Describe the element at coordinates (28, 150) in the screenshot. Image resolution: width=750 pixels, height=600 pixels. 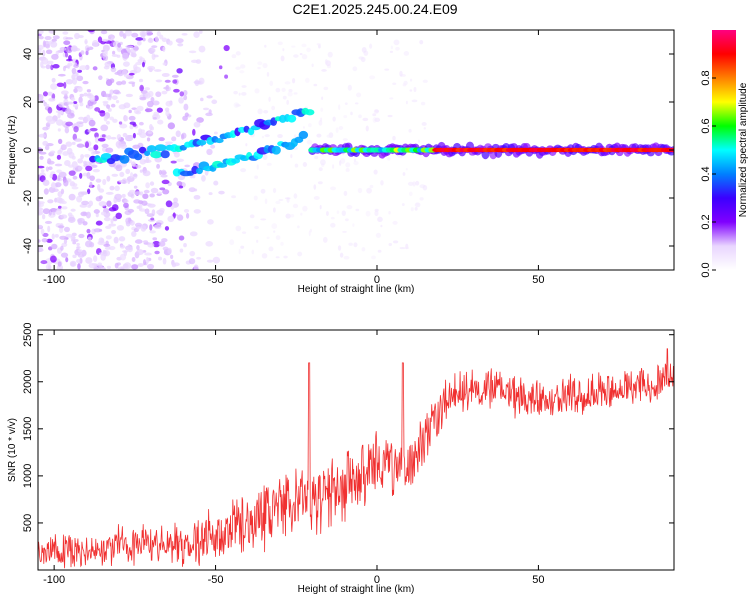
I see `y-tick-label: 0` at that location.